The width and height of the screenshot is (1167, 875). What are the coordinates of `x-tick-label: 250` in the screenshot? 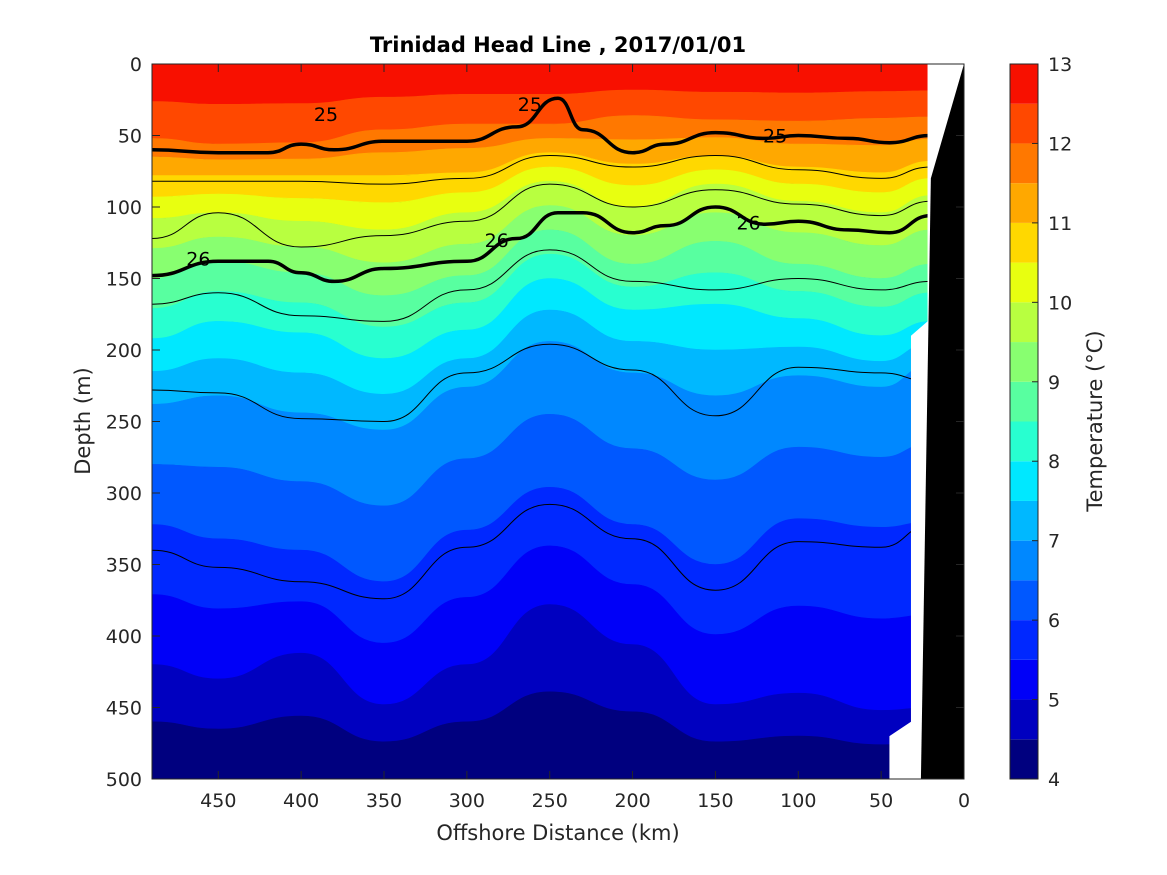 It's located at (550, 801).